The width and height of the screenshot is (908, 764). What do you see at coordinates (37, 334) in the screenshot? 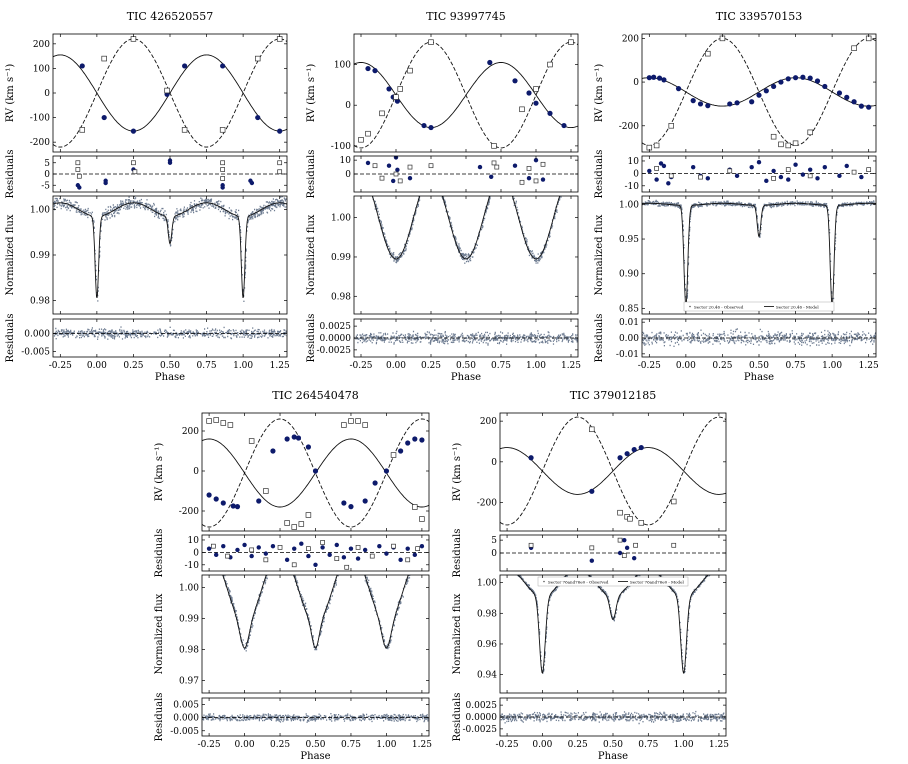
I see `y-tick-label: 0.000` at bounding box center [37, 334].